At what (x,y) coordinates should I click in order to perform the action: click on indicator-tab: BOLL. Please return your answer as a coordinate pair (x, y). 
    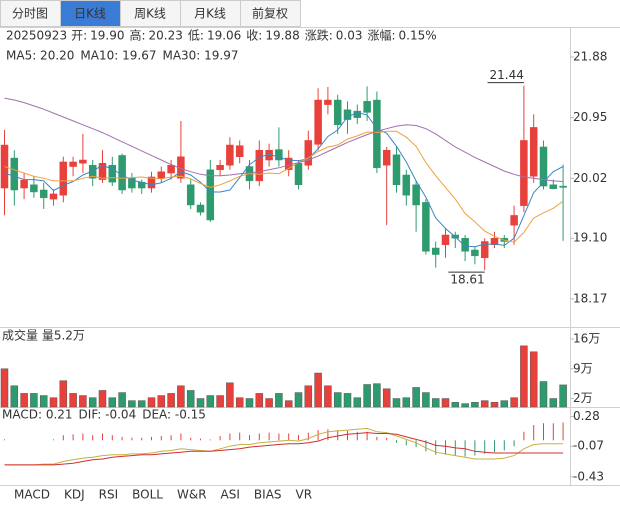
    Looking at the image, I should click on (147, 495).